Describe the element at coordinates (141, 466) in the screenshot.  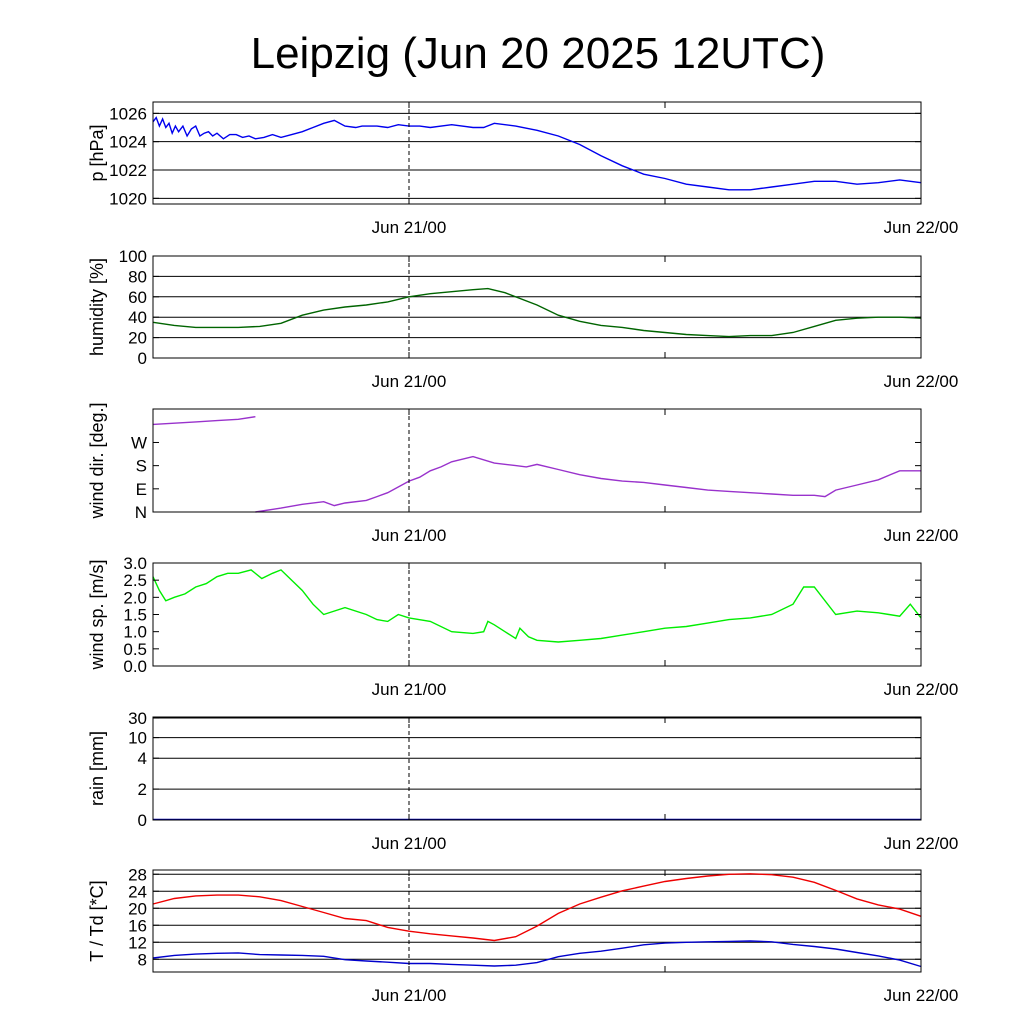
I see `ytick-label: S` at that location.